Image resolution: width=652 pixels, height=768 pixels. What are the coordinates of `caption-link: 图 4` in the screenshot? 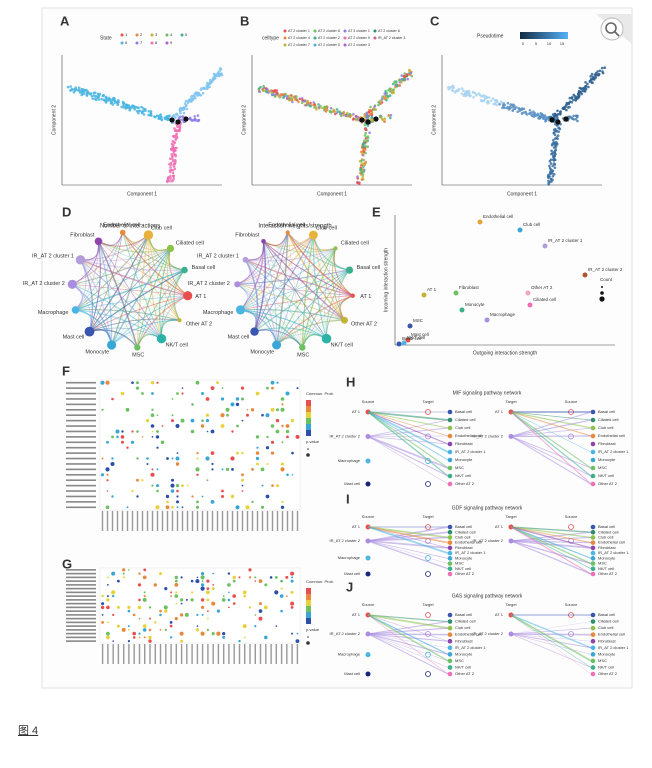 It's located at (28, 730).